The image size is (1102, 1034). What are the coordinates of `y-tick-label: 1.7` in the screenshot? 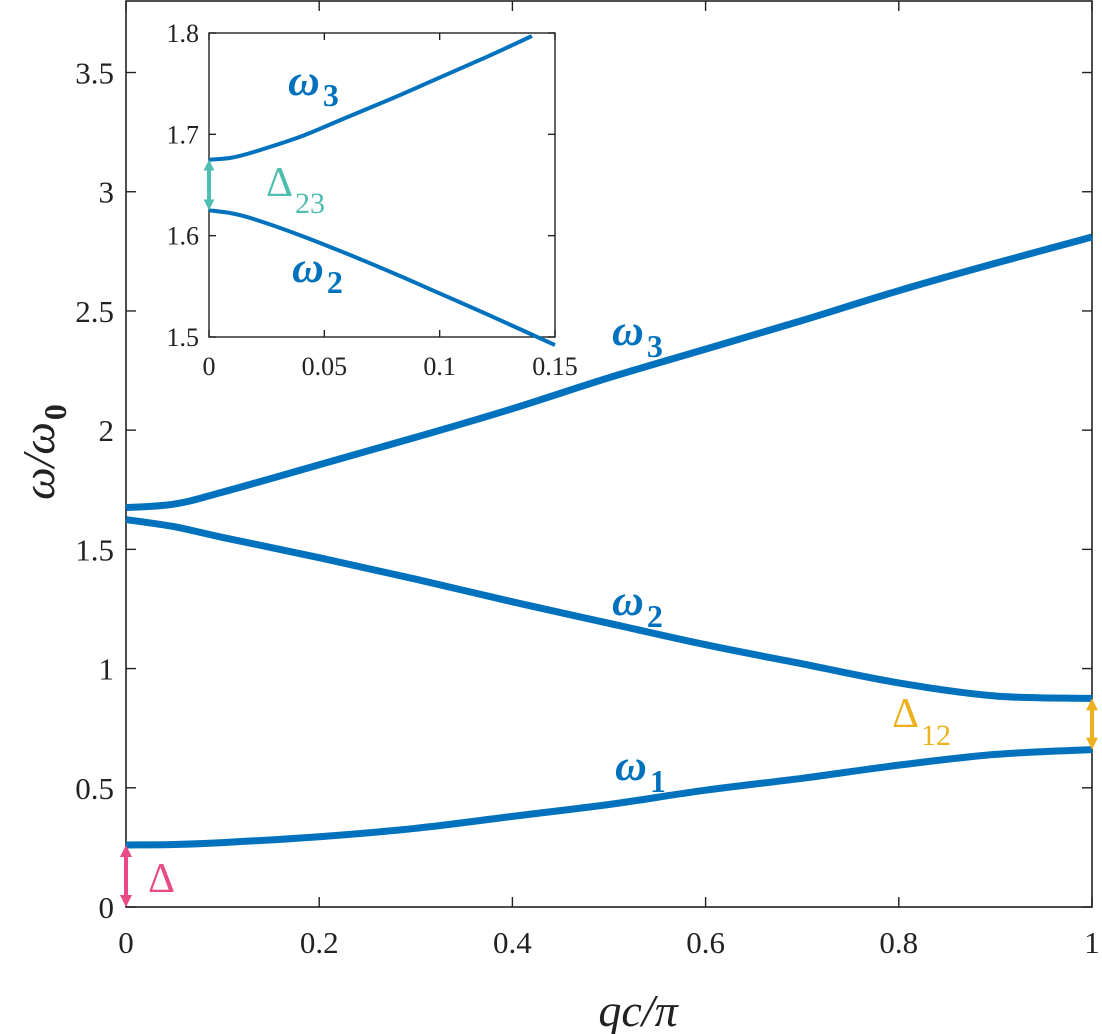 It's located at (183, 134).